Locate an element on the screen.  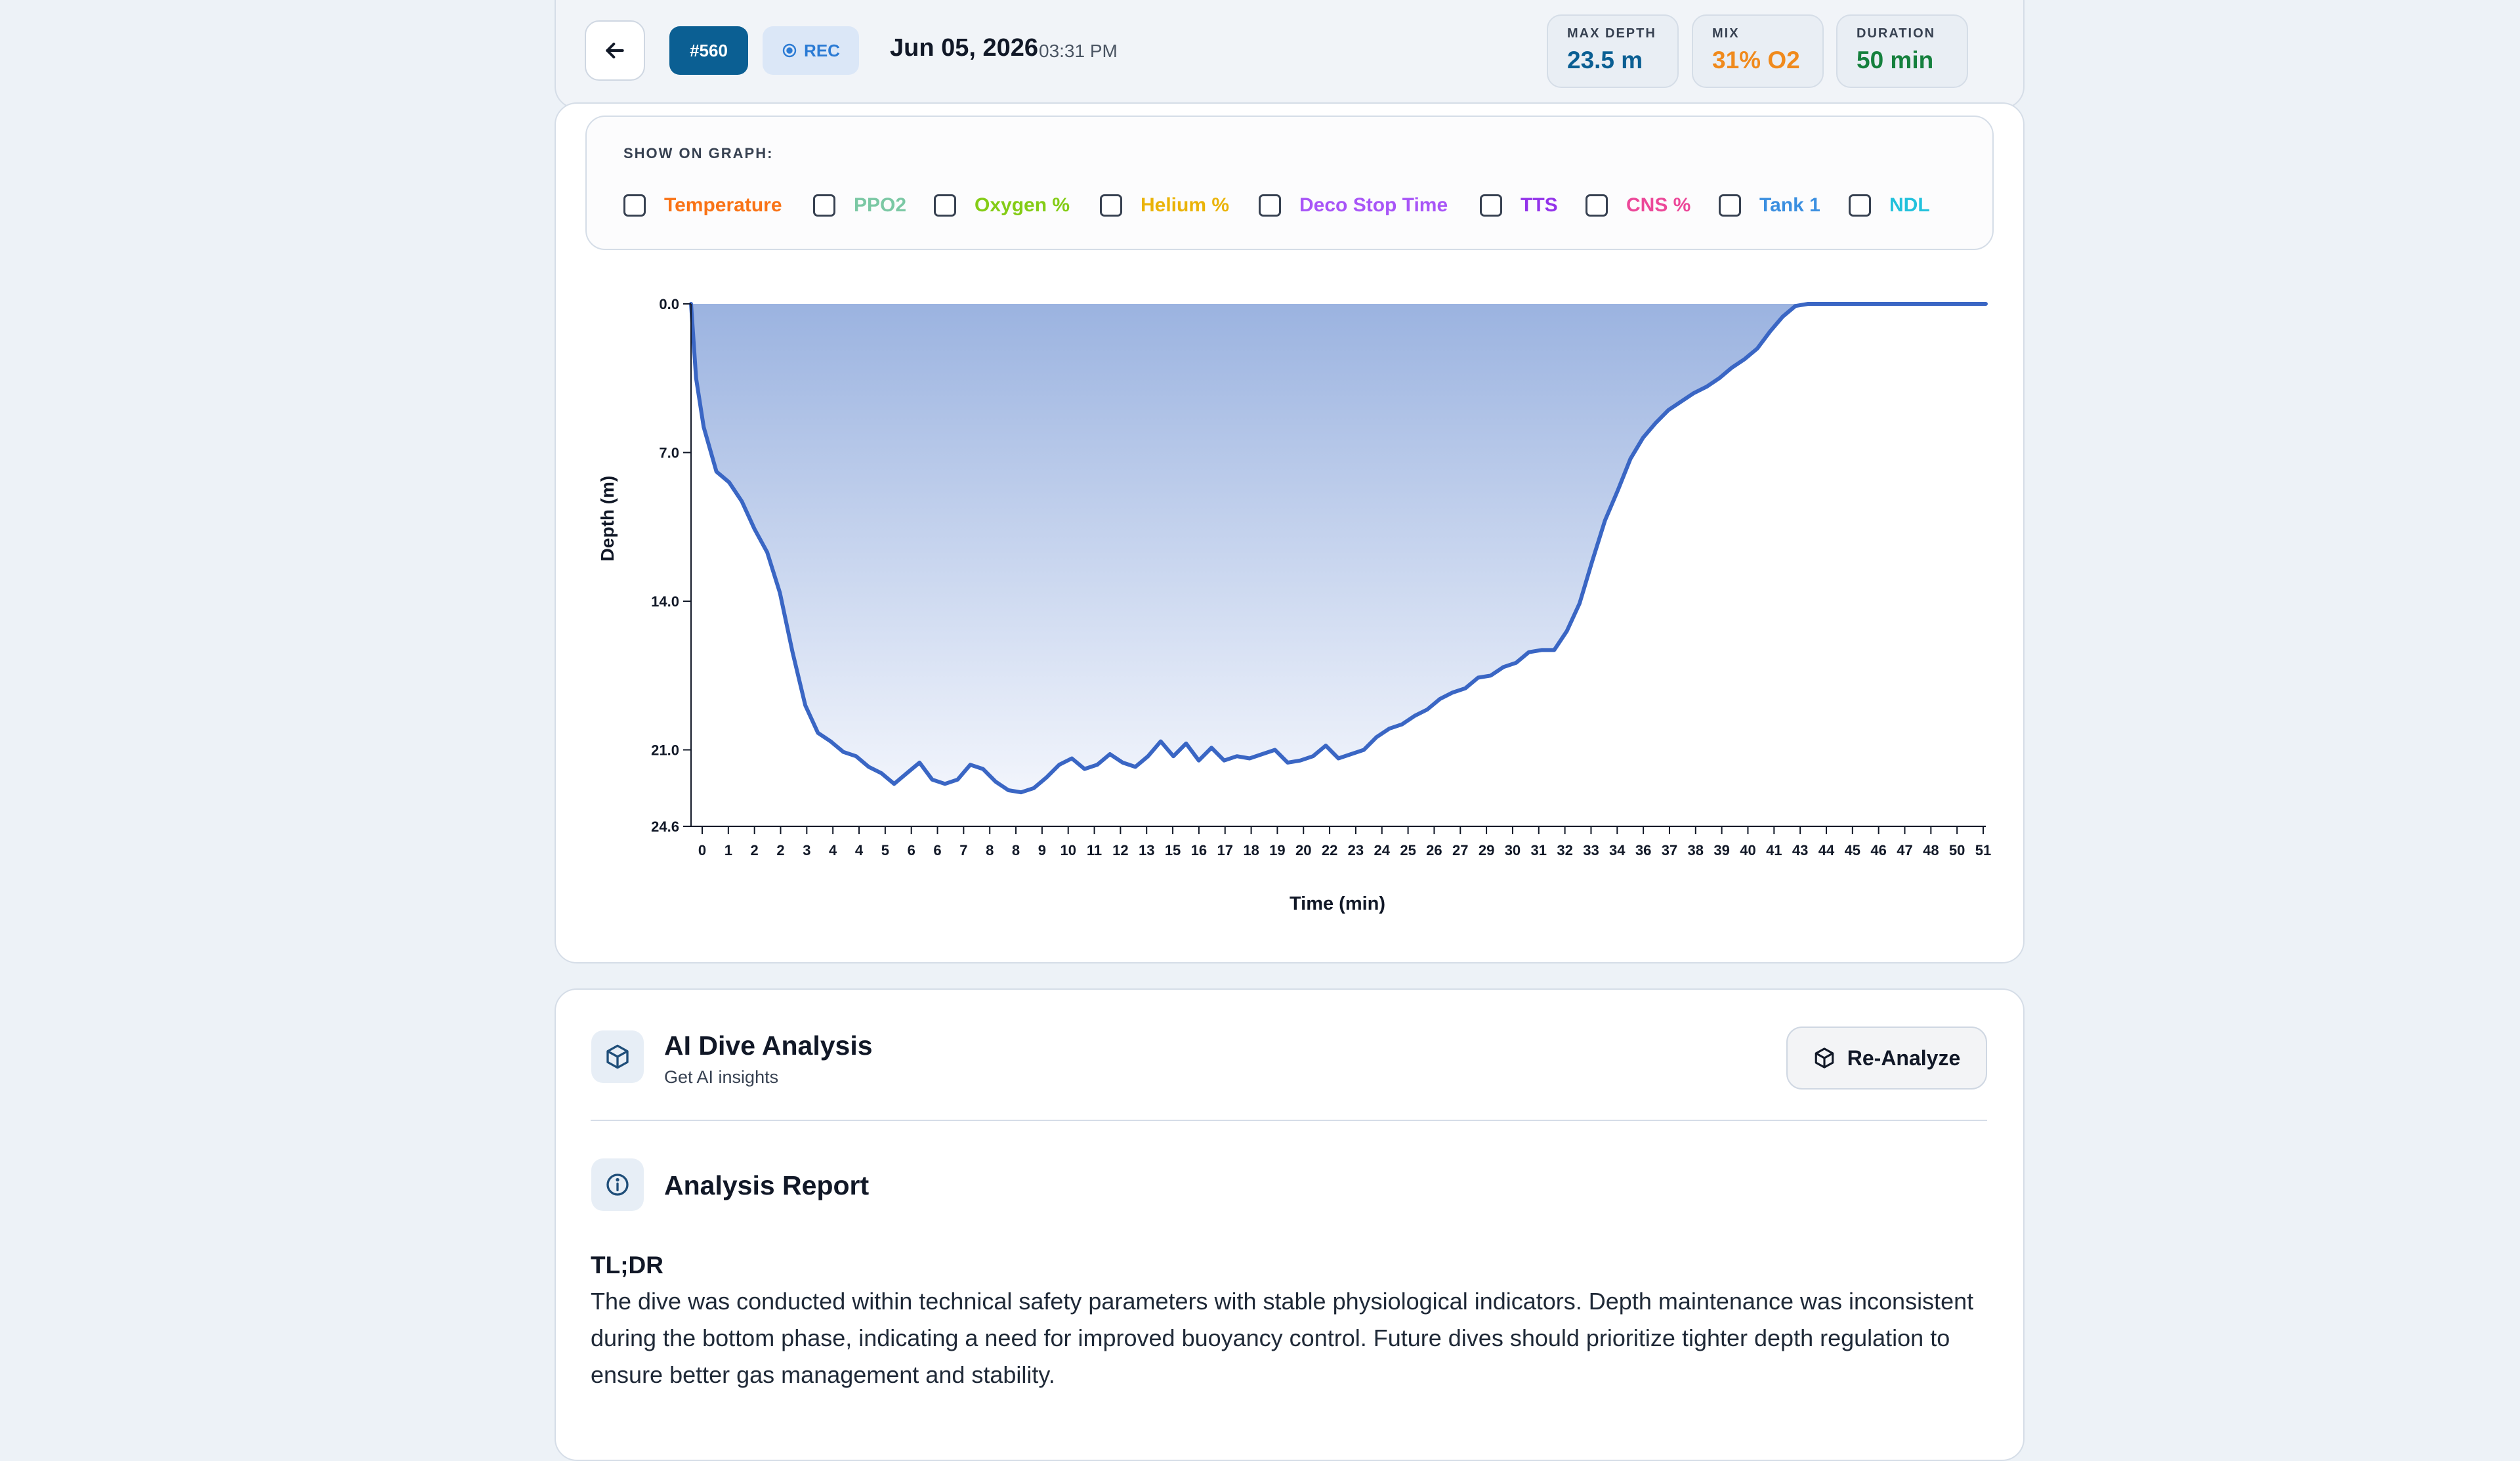
x-tick-label: 3 is located at coordinates (806, 850).